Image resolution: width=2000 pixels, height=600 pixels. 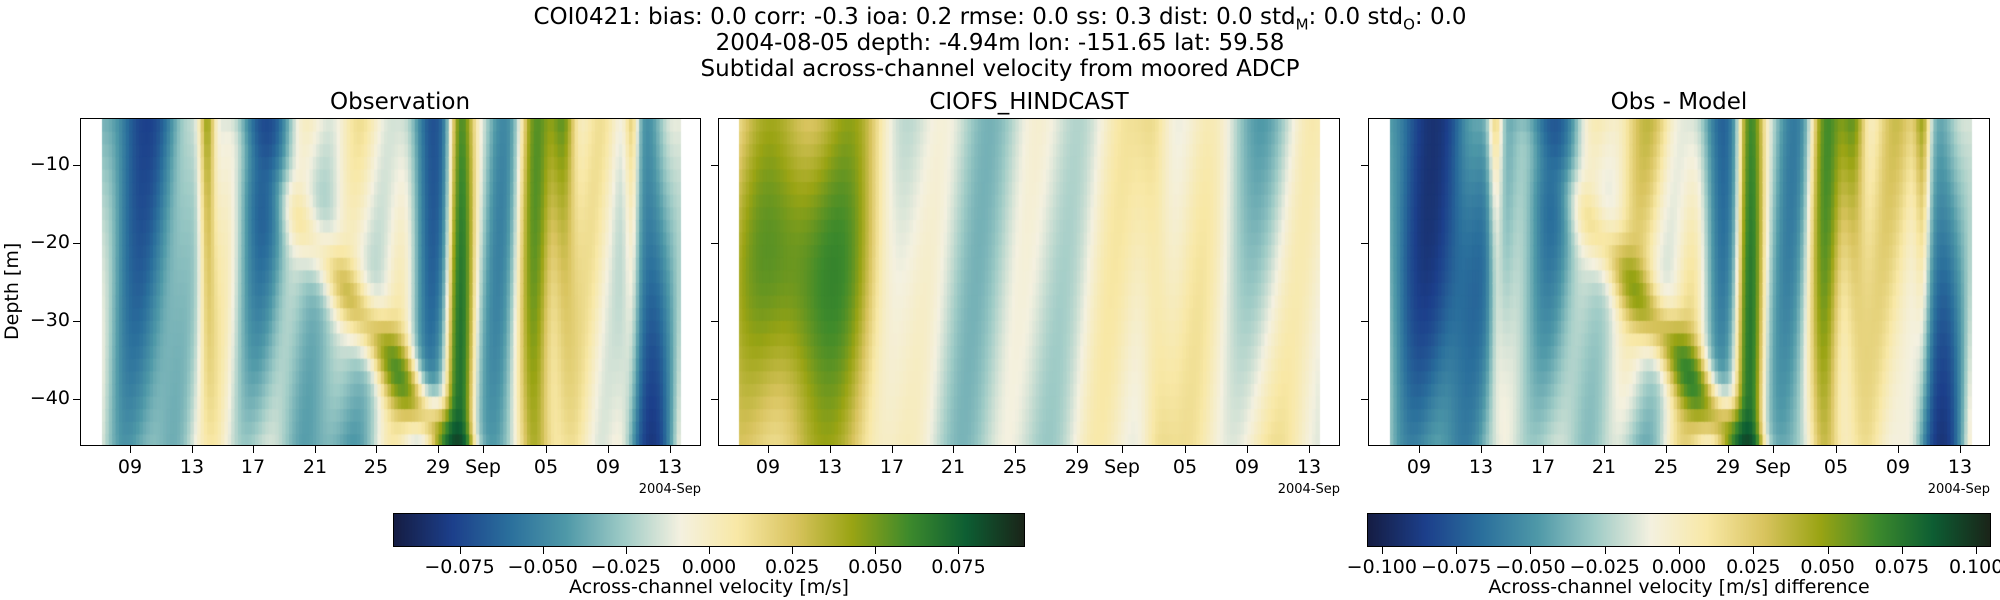 I want to click on colorbar-canvas, so click(x=1679, y=530).